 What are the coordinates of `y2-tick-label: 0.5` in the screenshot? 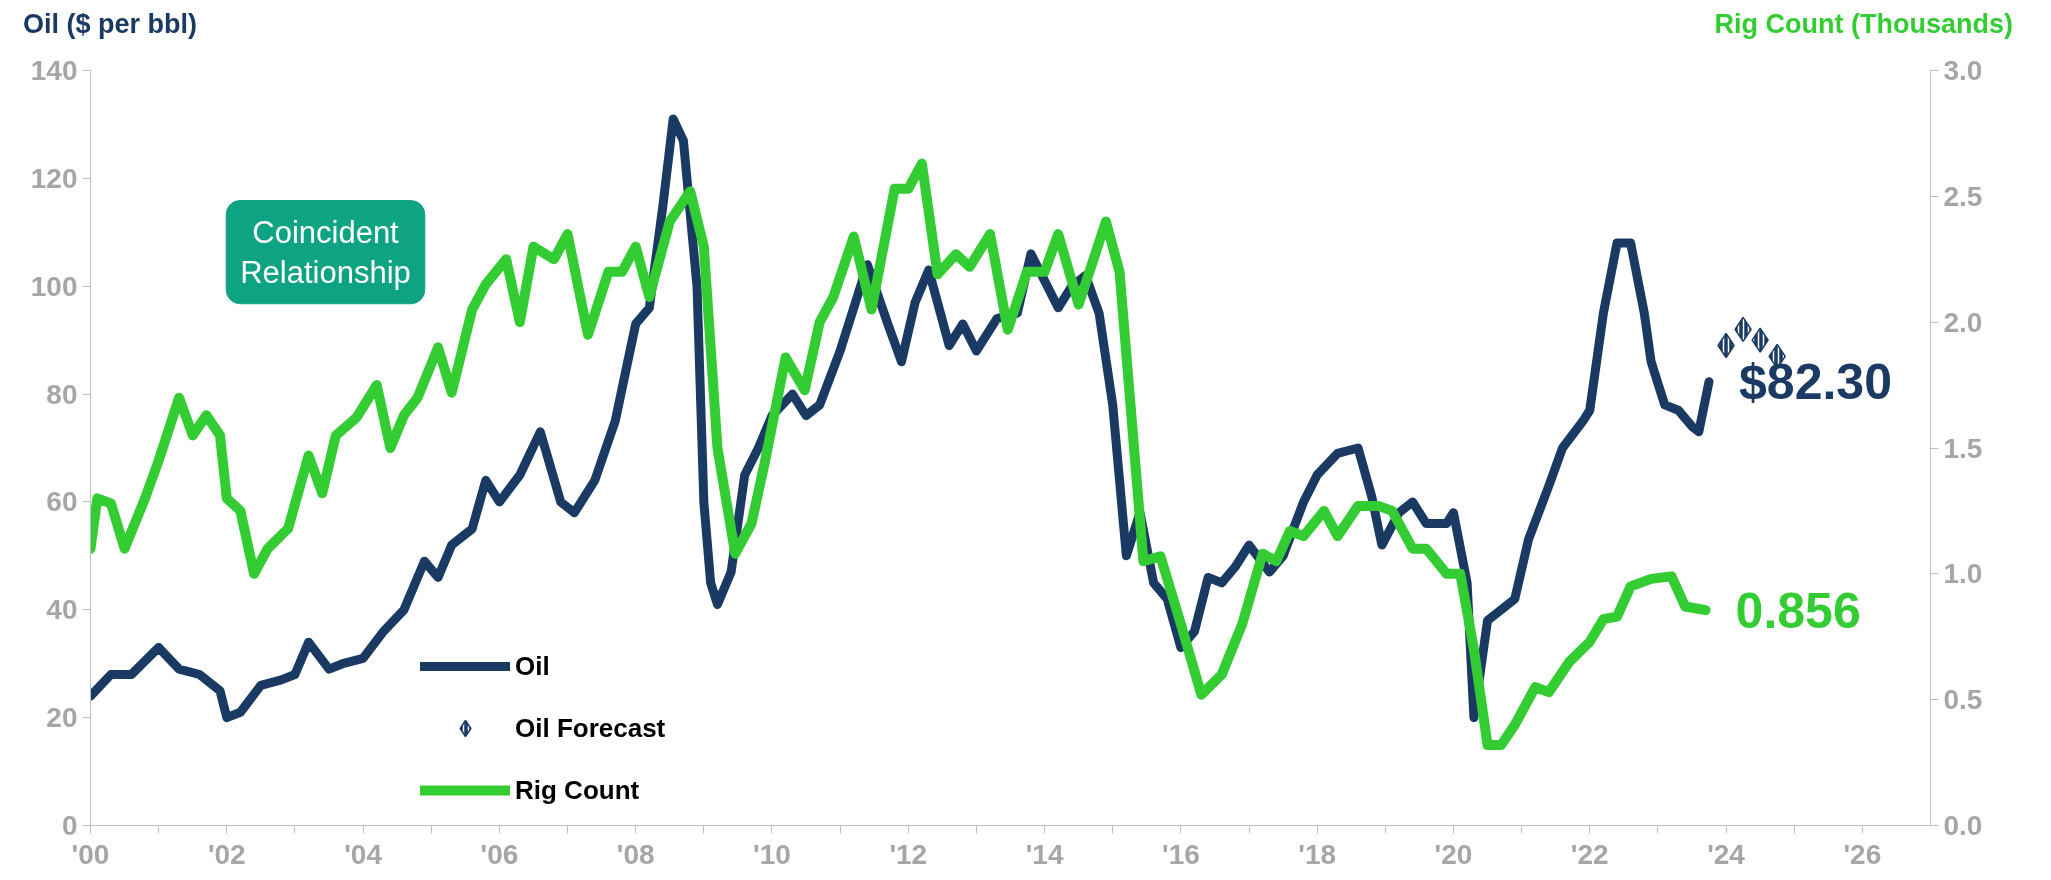 It's located at (1963, 700).